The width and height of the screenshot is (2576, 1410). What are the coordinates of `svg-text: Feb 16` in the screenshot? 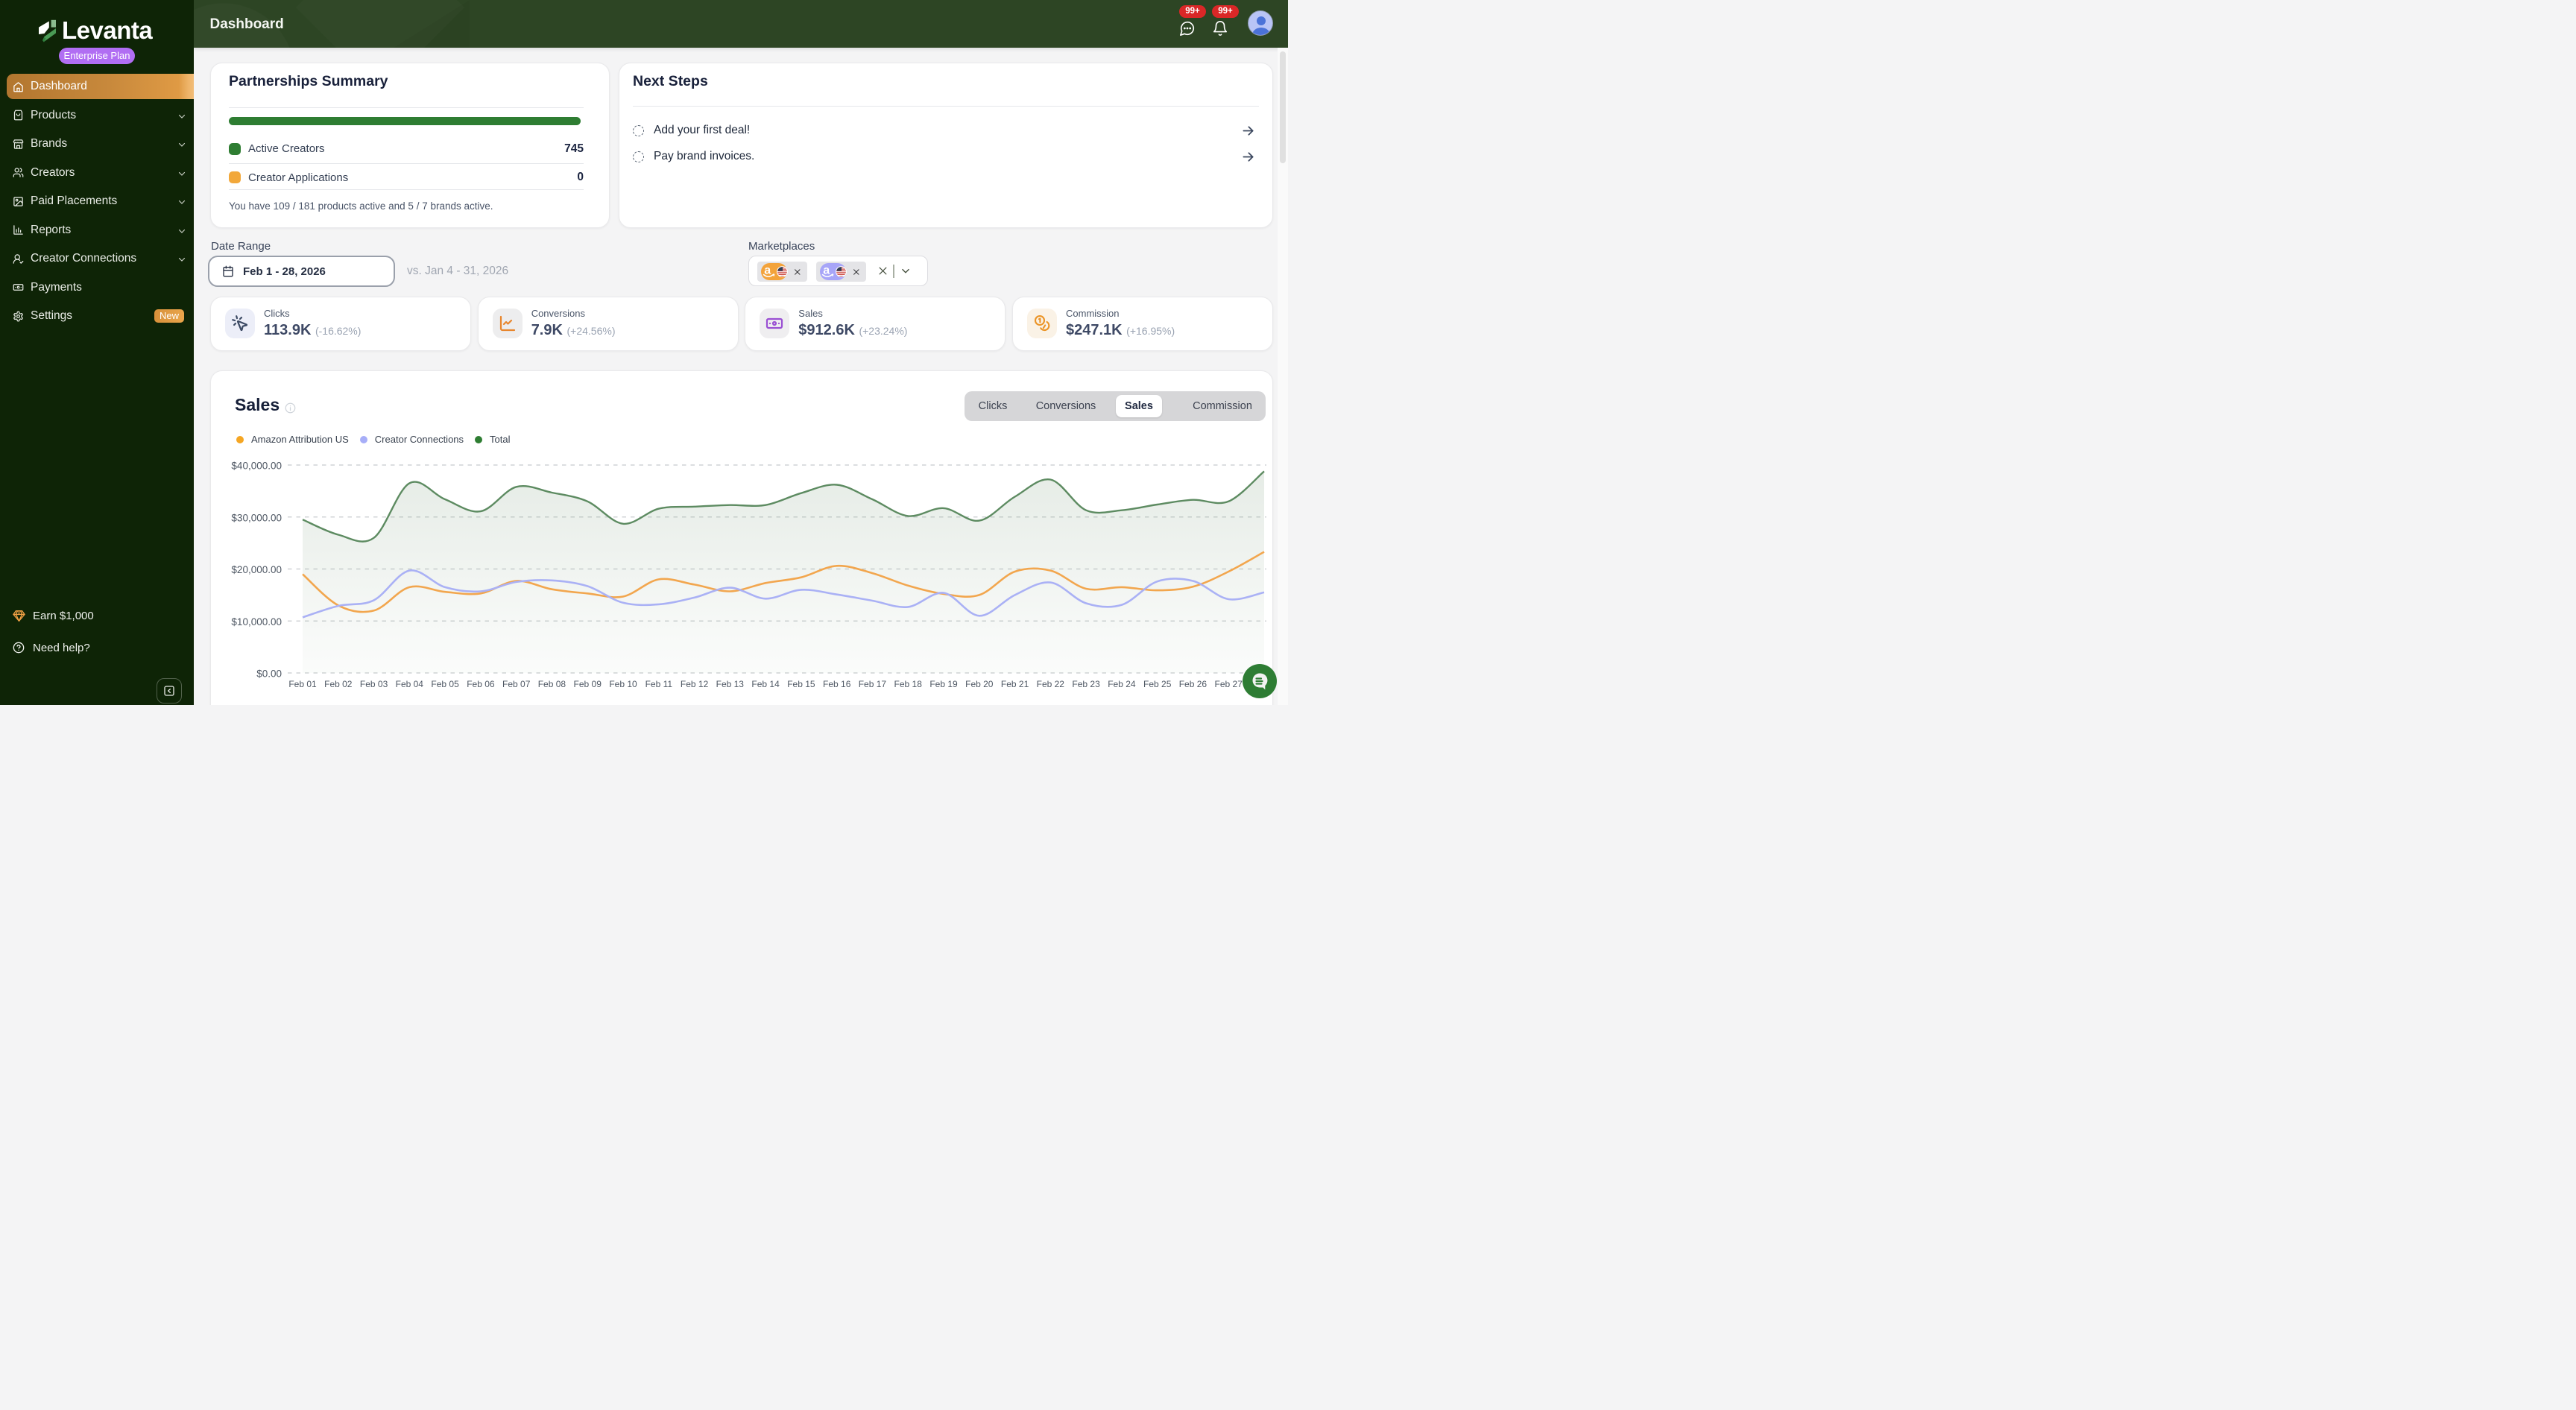 It's located at (837, 684).